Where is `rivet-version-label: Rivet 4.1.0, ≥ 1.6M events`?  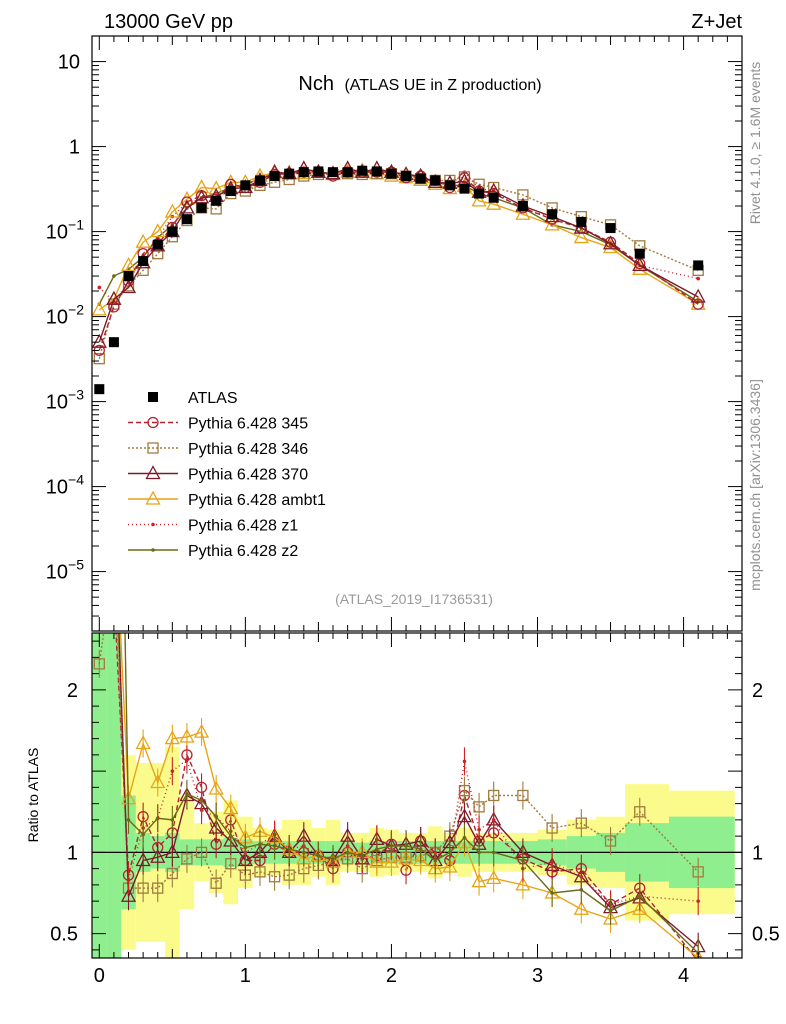
rivet-version-label: Rivet 4.1.0, ≥ 1.6M events is located at coordinates (755, 143).